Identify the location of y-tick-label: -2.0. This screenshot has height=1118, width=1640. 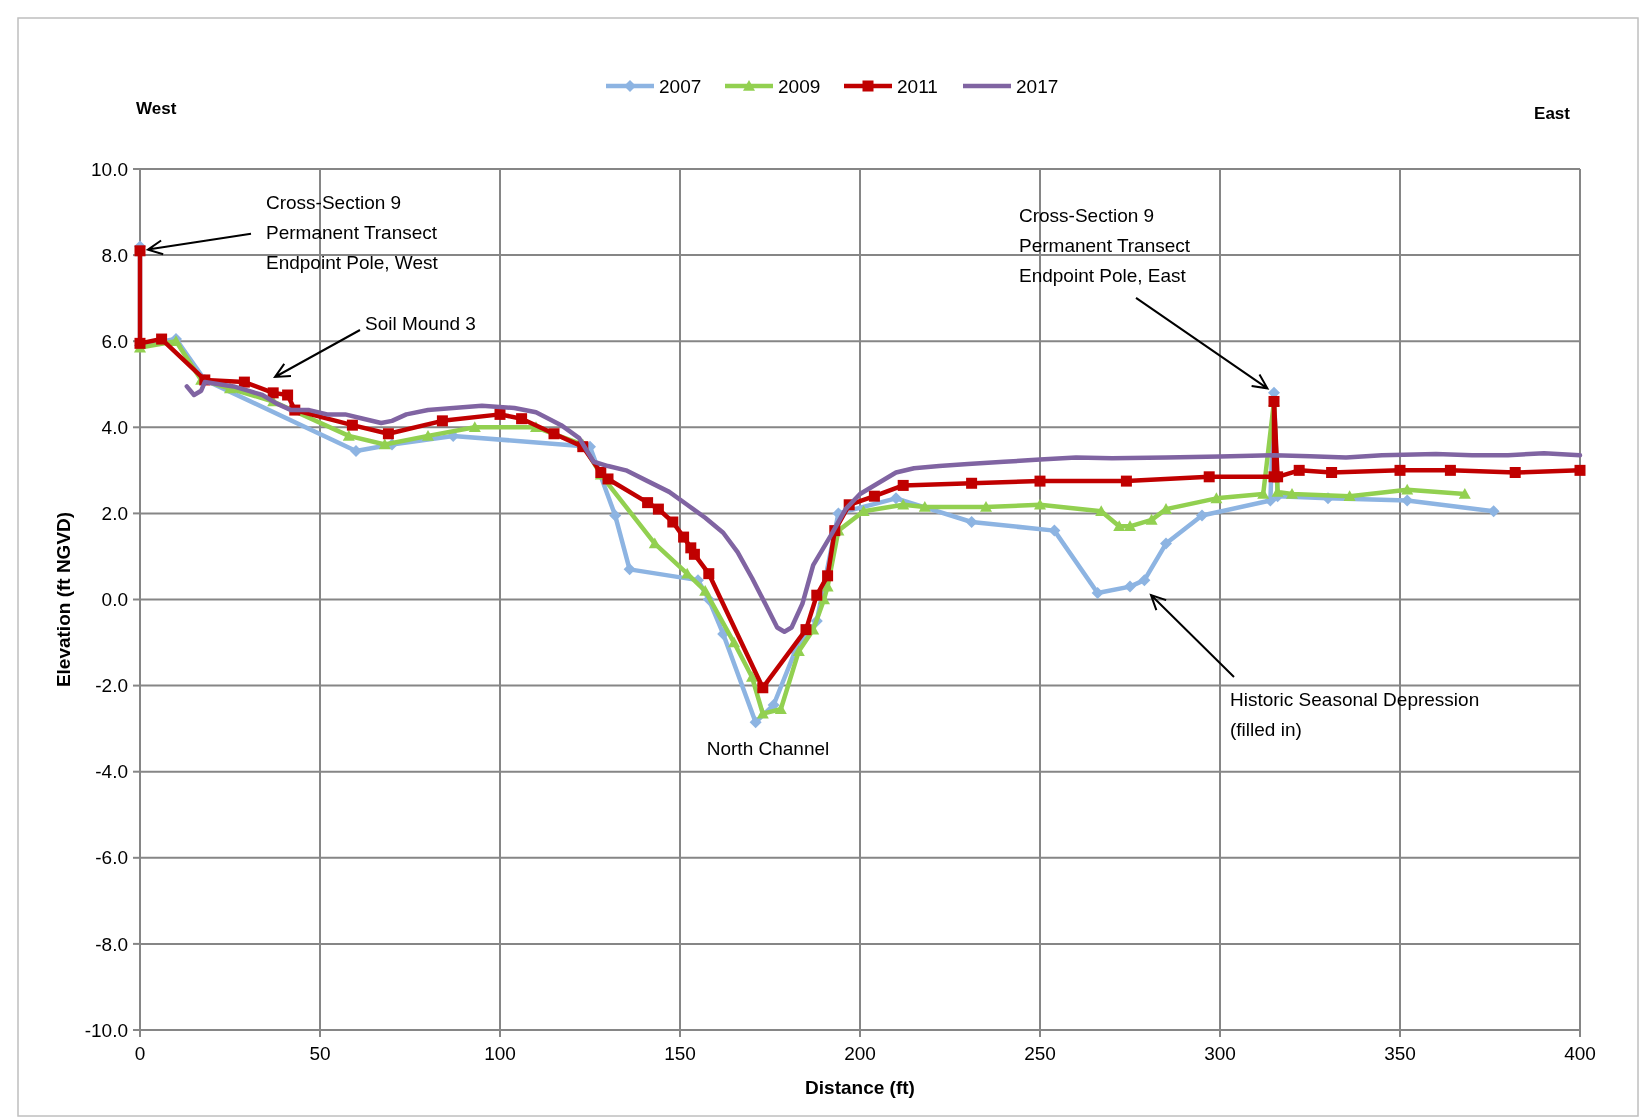
(111, 686).